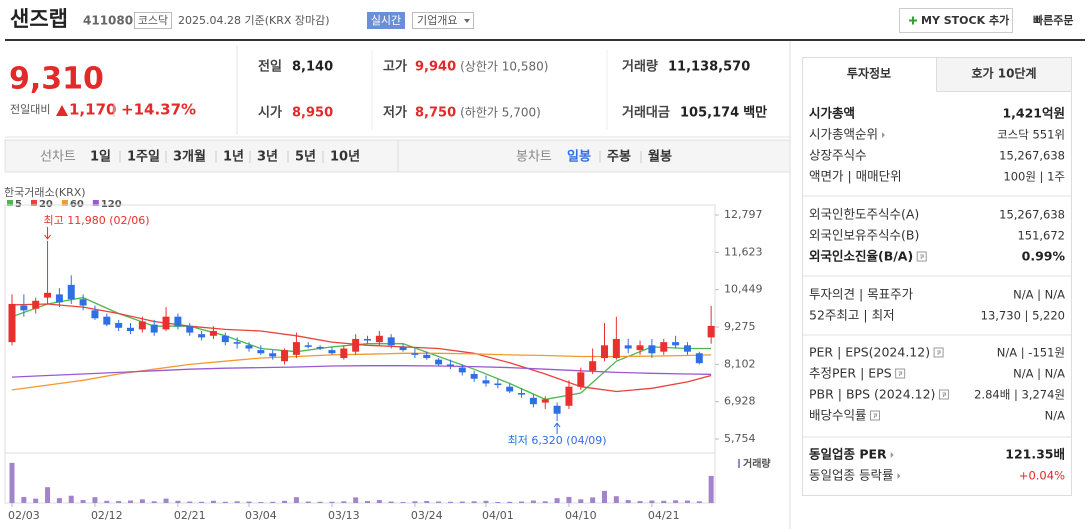  Describe the element at coordinates (107, 515) in the screenshot. I see `x-tick-label: 02/12` at that location.